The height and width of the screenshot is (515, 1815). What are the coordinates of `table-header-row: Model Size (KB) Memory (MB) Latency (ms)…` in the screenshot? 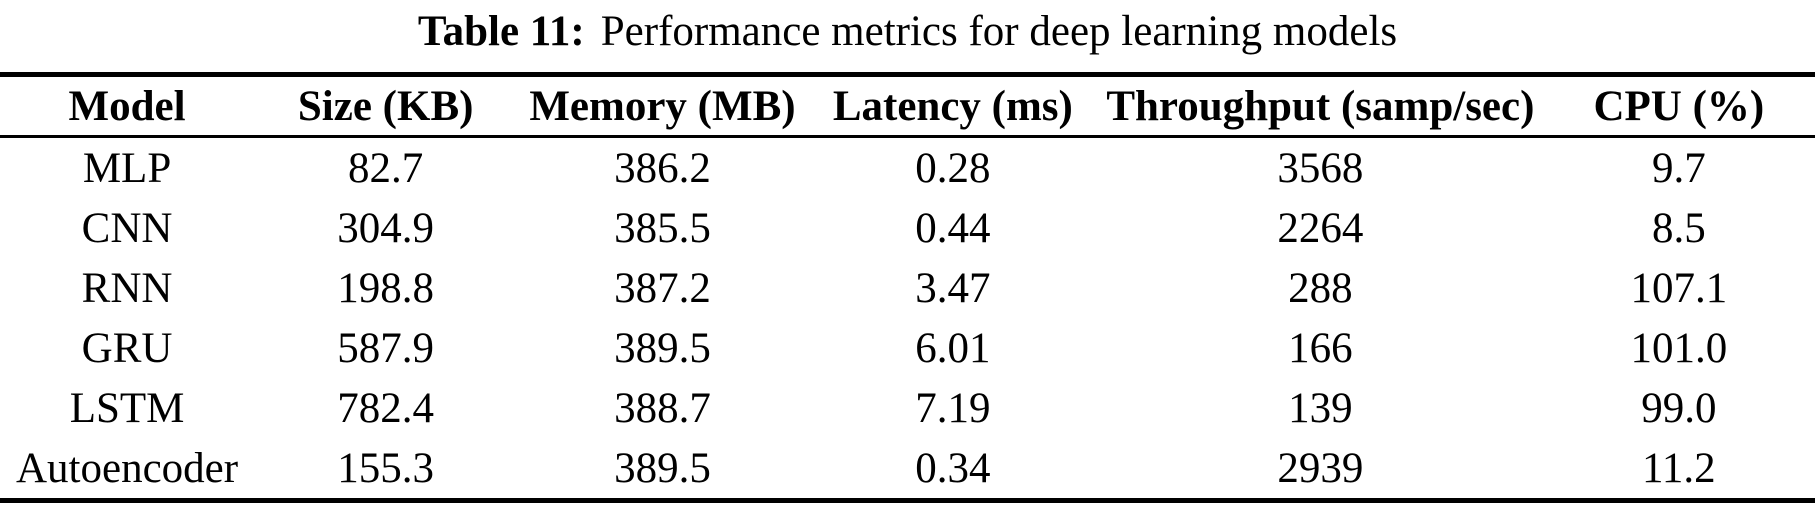 It's located at (907, 106).